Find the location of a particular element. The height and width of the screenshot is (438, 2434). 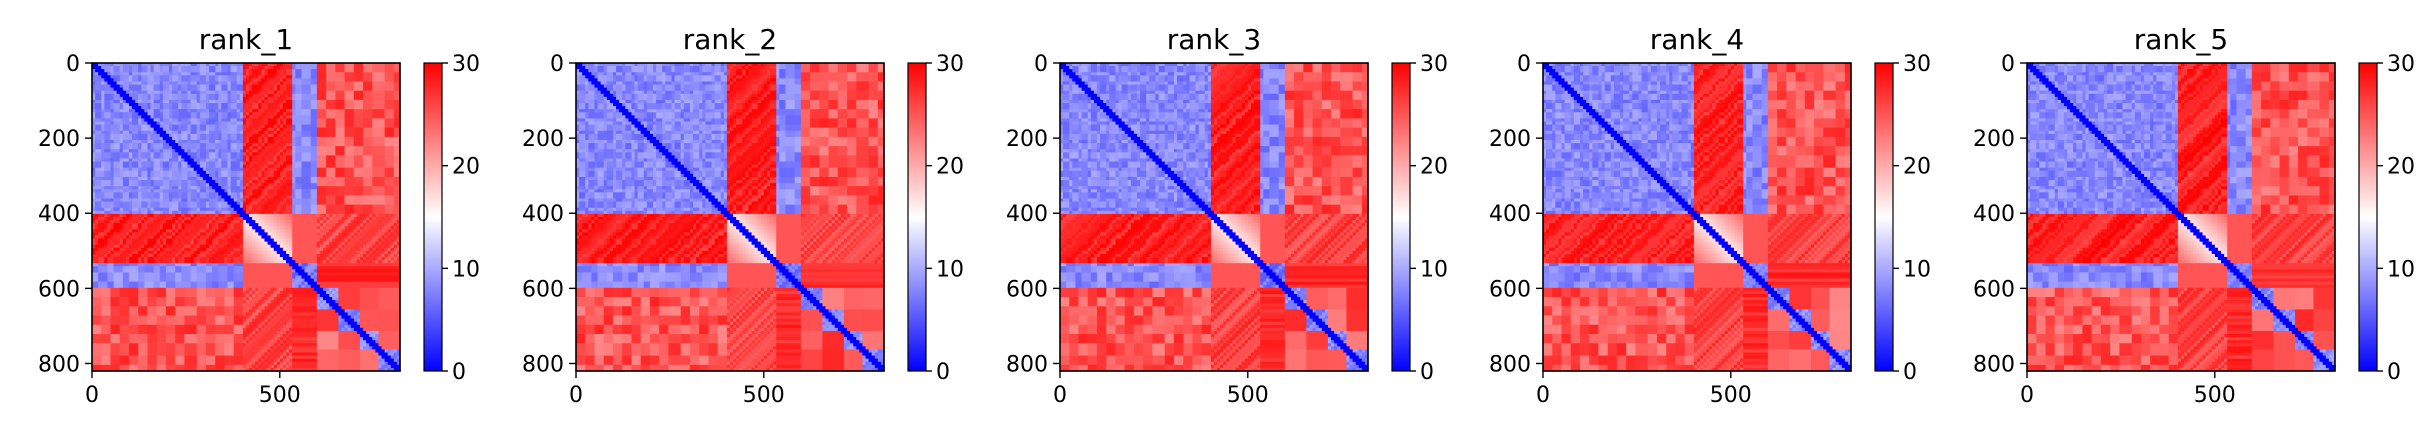

heatmap-cells is located at coordinates (246, 217).